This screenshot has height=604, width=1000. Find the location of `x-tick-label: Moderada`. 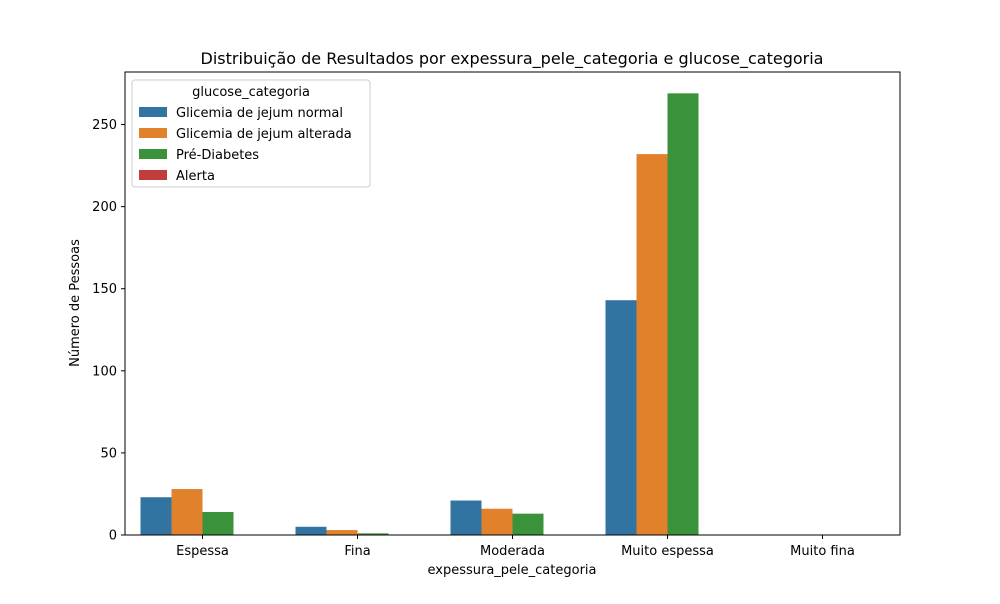

x-tick-label: Moderada is located at coordinates (512, 551).